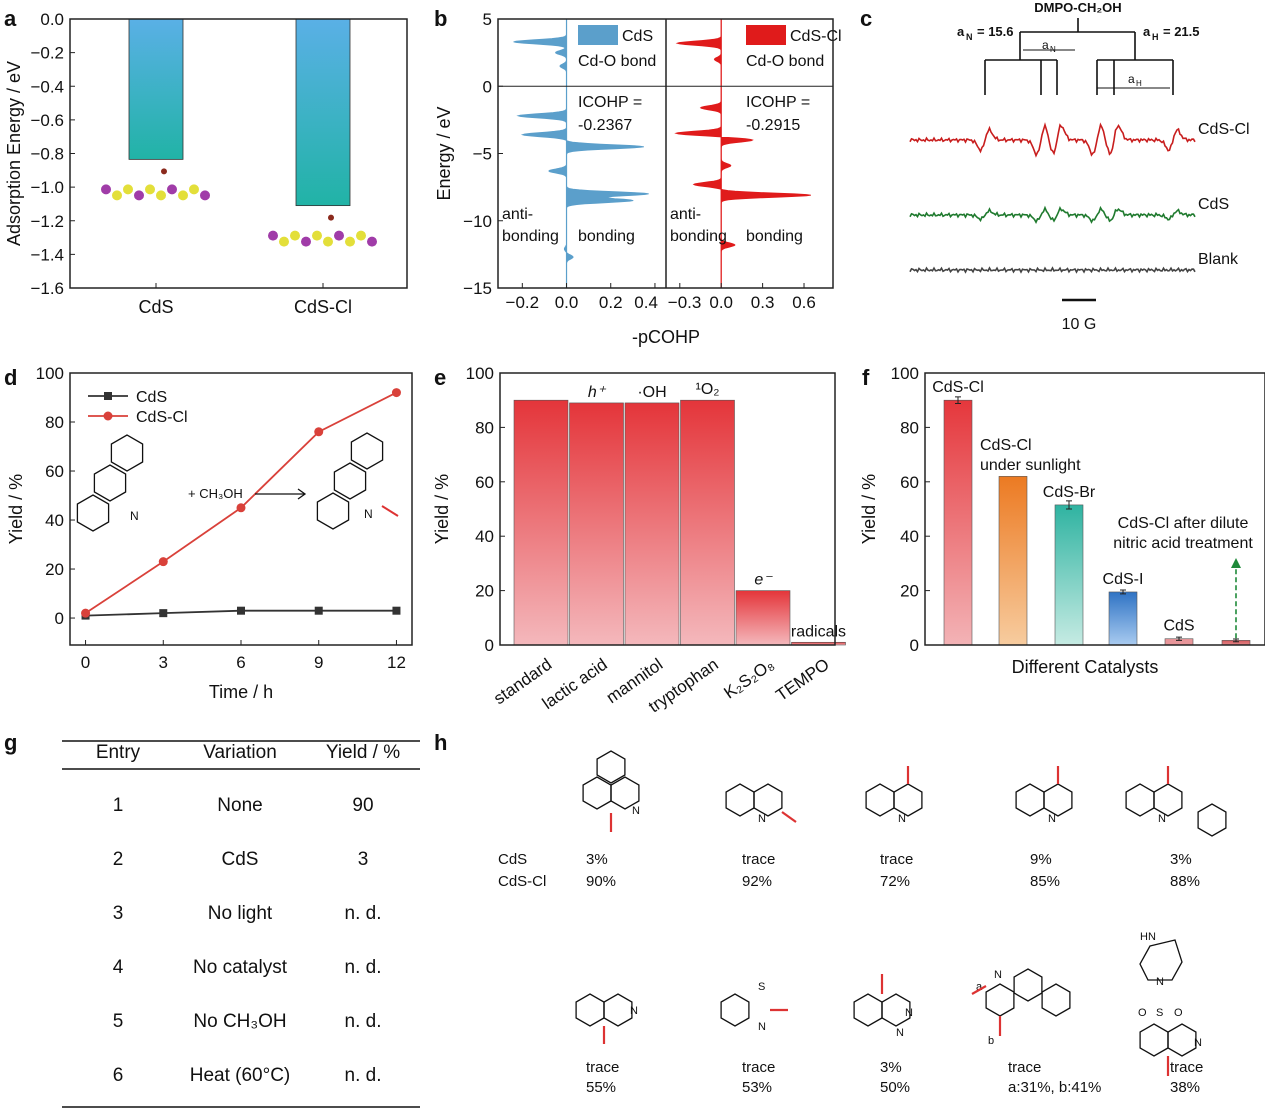 This screenshot has width=1265, height=1111. Describe the element at coordinates (163, 662) in the screenshot. I see `x-tick-label: 3` at that location.